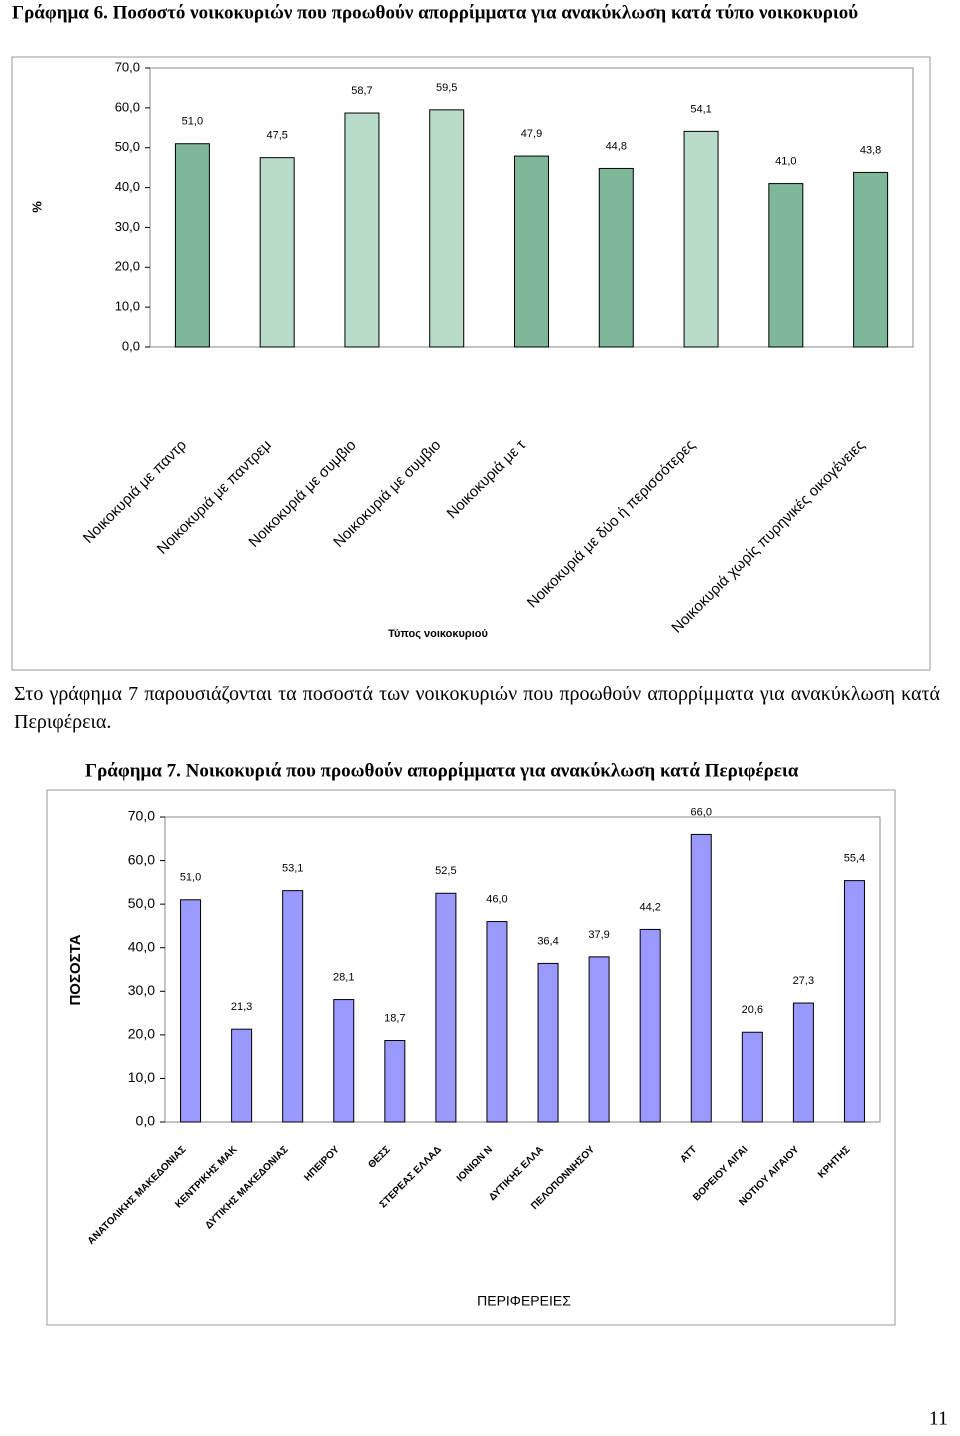  I want to click on value-label: 44,8, so click(616, 146).